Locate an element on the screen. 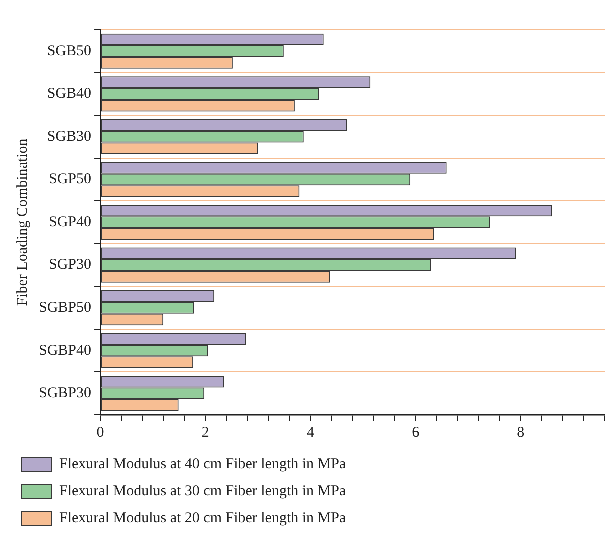 The width and height of the screenshot is (611, 544). y-tick-label: SGB50 is located at coordinates (69, 51).